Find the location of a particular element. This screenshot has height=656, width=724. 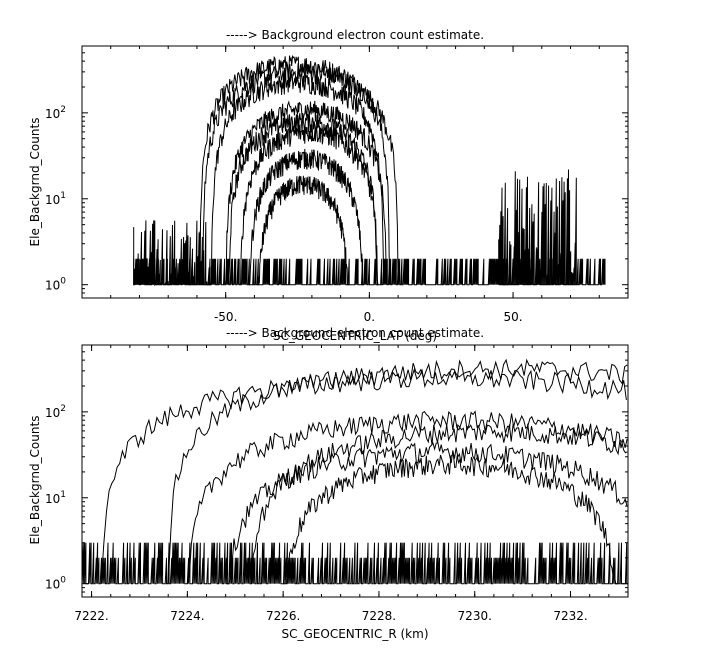

bottom-plot-x-tick-label: 7230. is located at coordinates (475, 616).